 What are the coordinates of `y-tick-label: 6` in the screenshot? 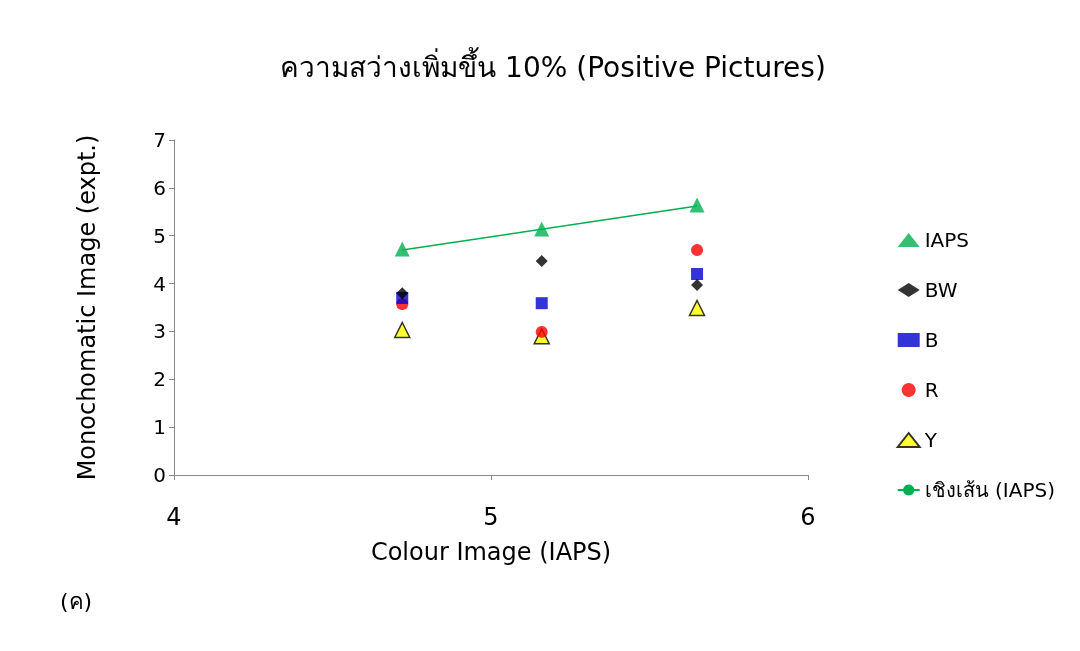 It's located at (159, 187).